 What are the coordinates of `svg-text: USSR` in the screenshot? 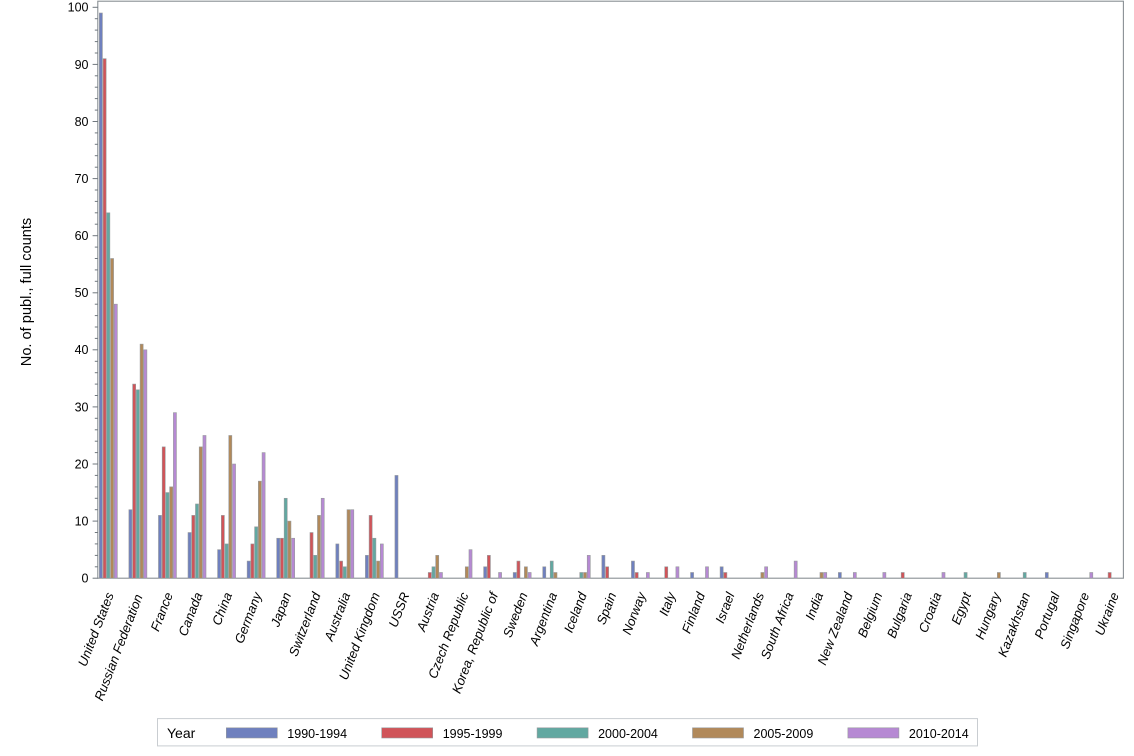 It's located at (398, 609).